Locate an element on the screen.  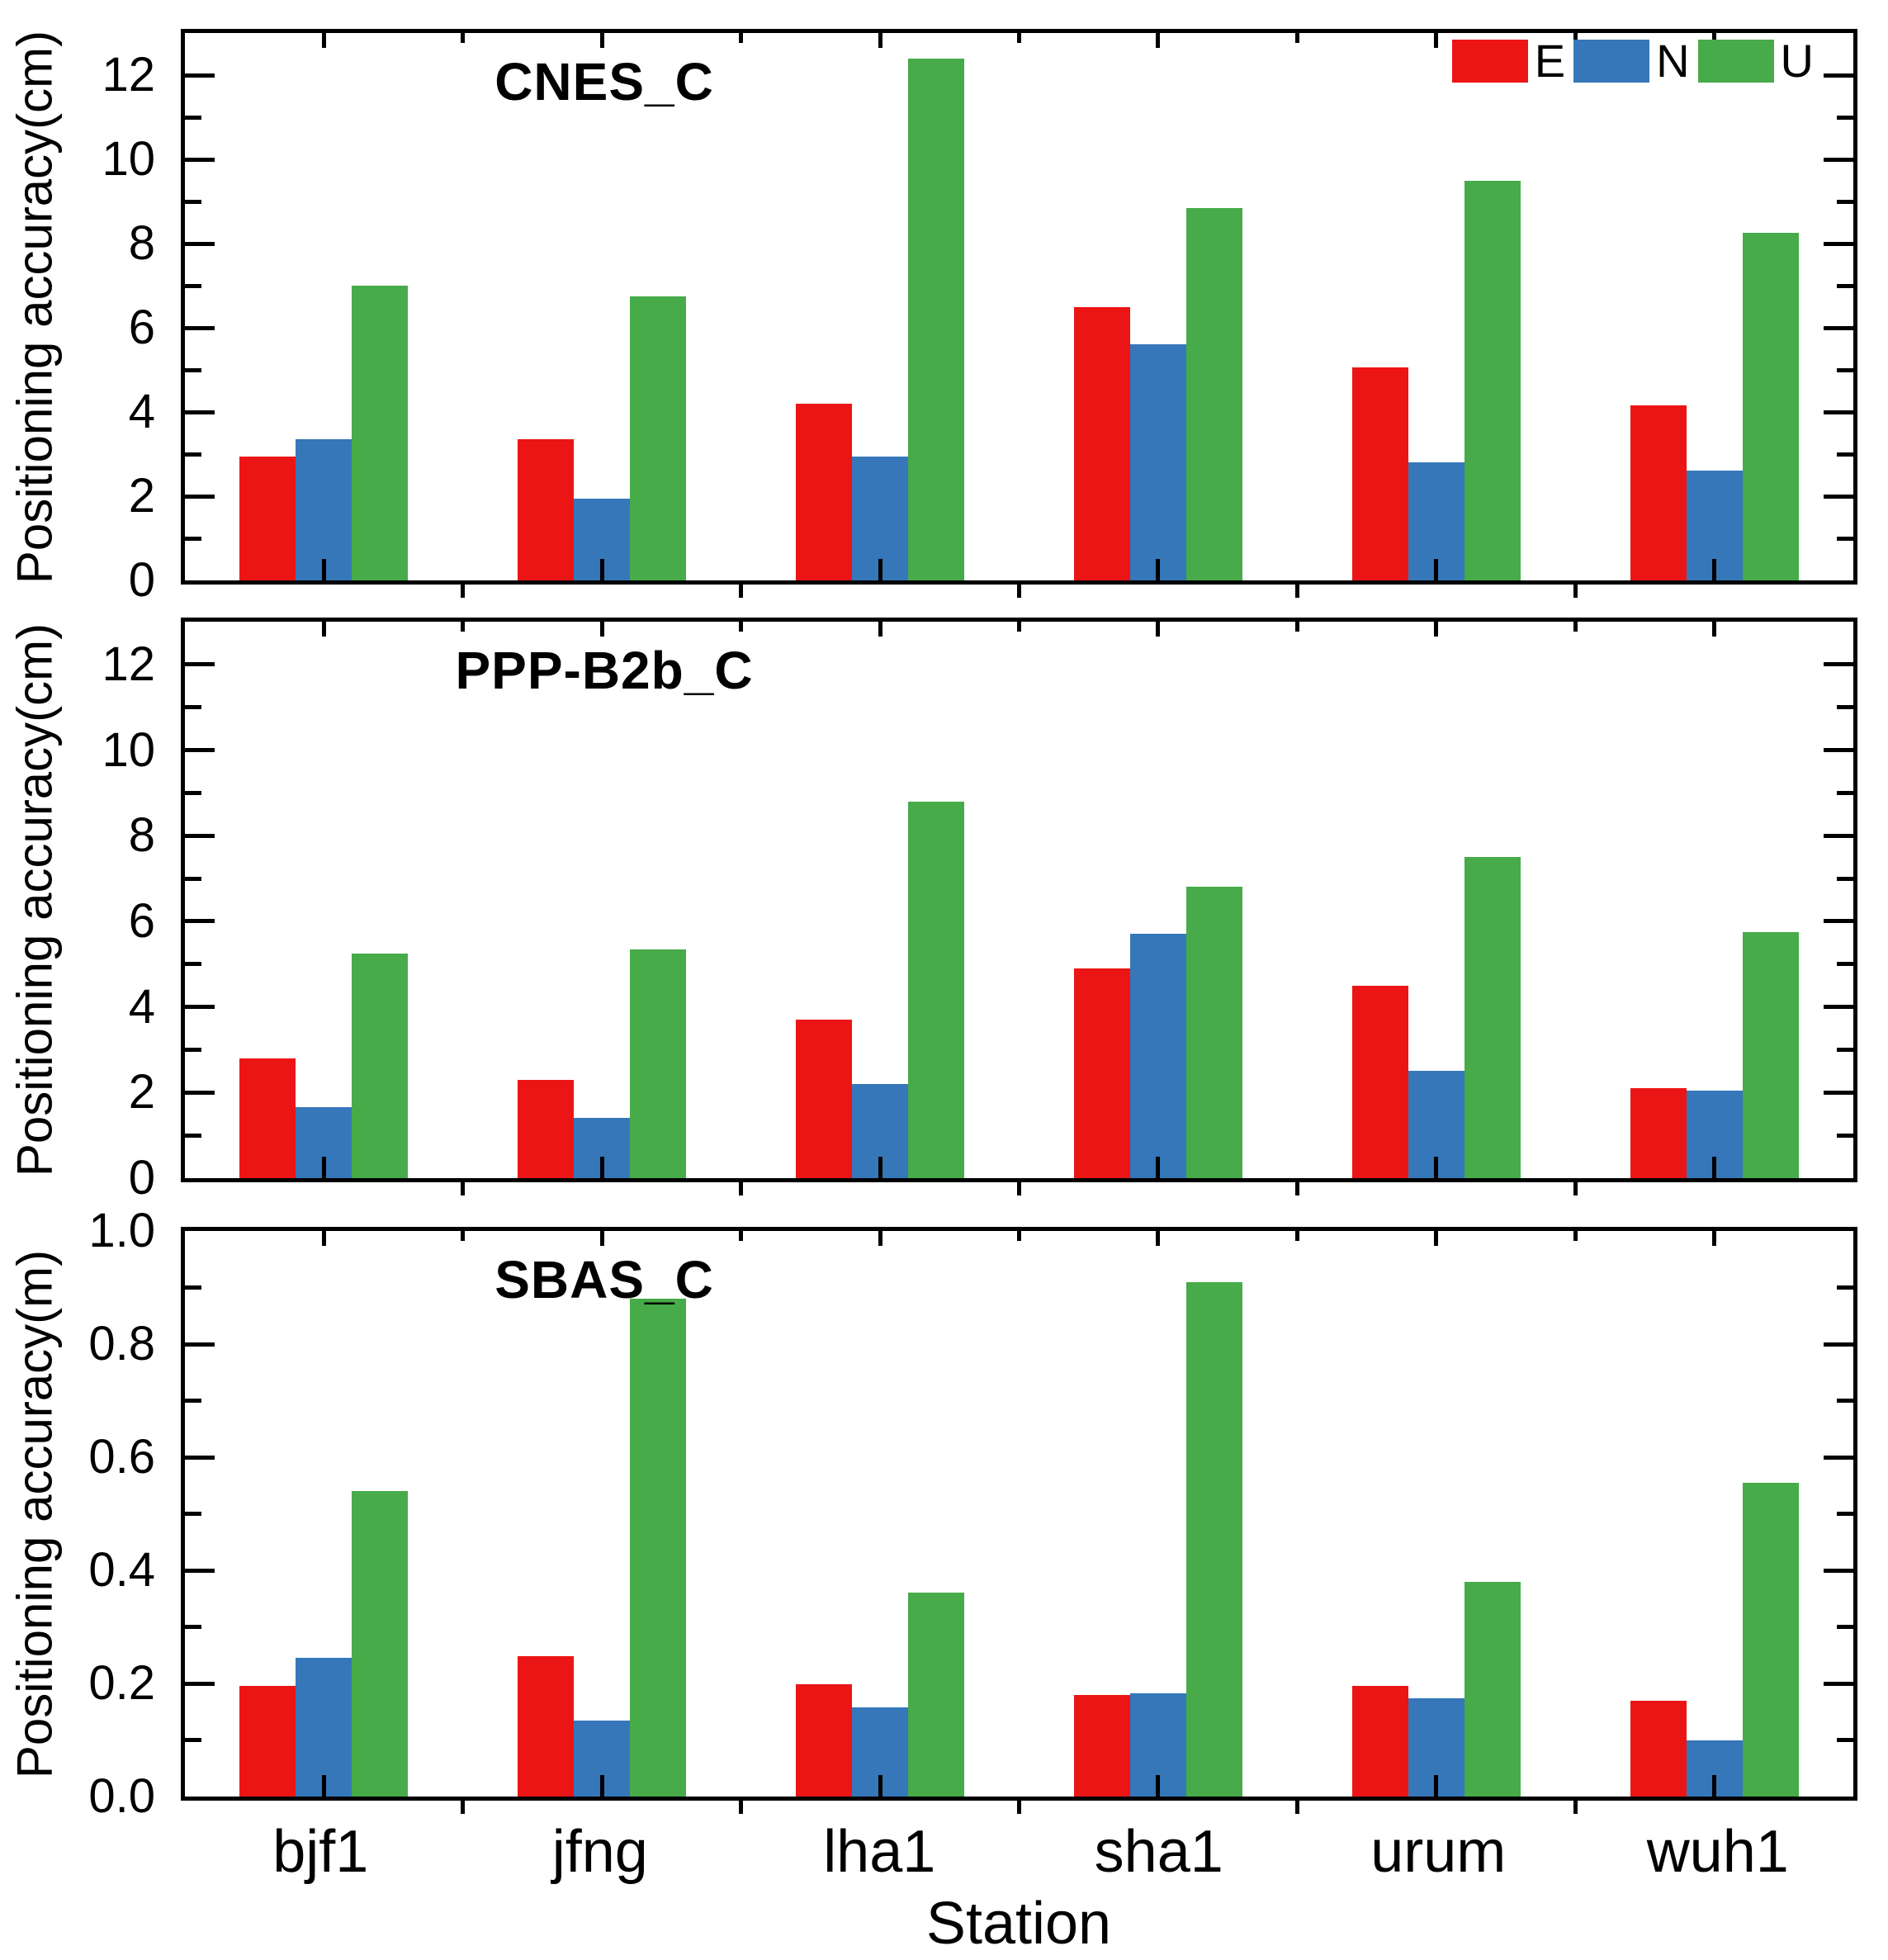
panel-title-cnes-c: CNES_C is located at coordinates (604, 81).